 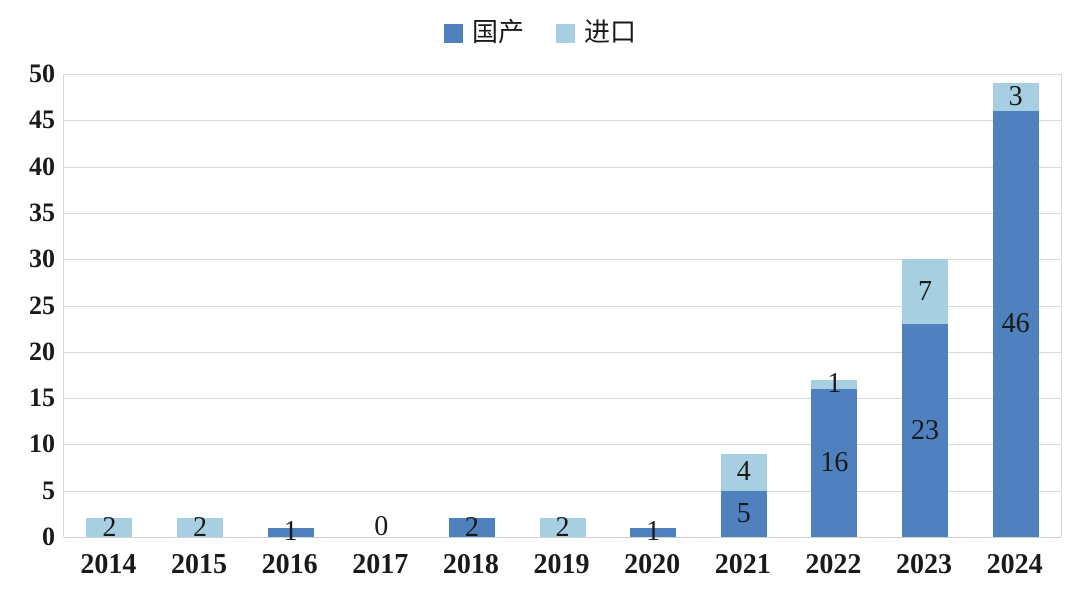 I want to click on bar-segment-import-2021, so click(x=743, y=472).